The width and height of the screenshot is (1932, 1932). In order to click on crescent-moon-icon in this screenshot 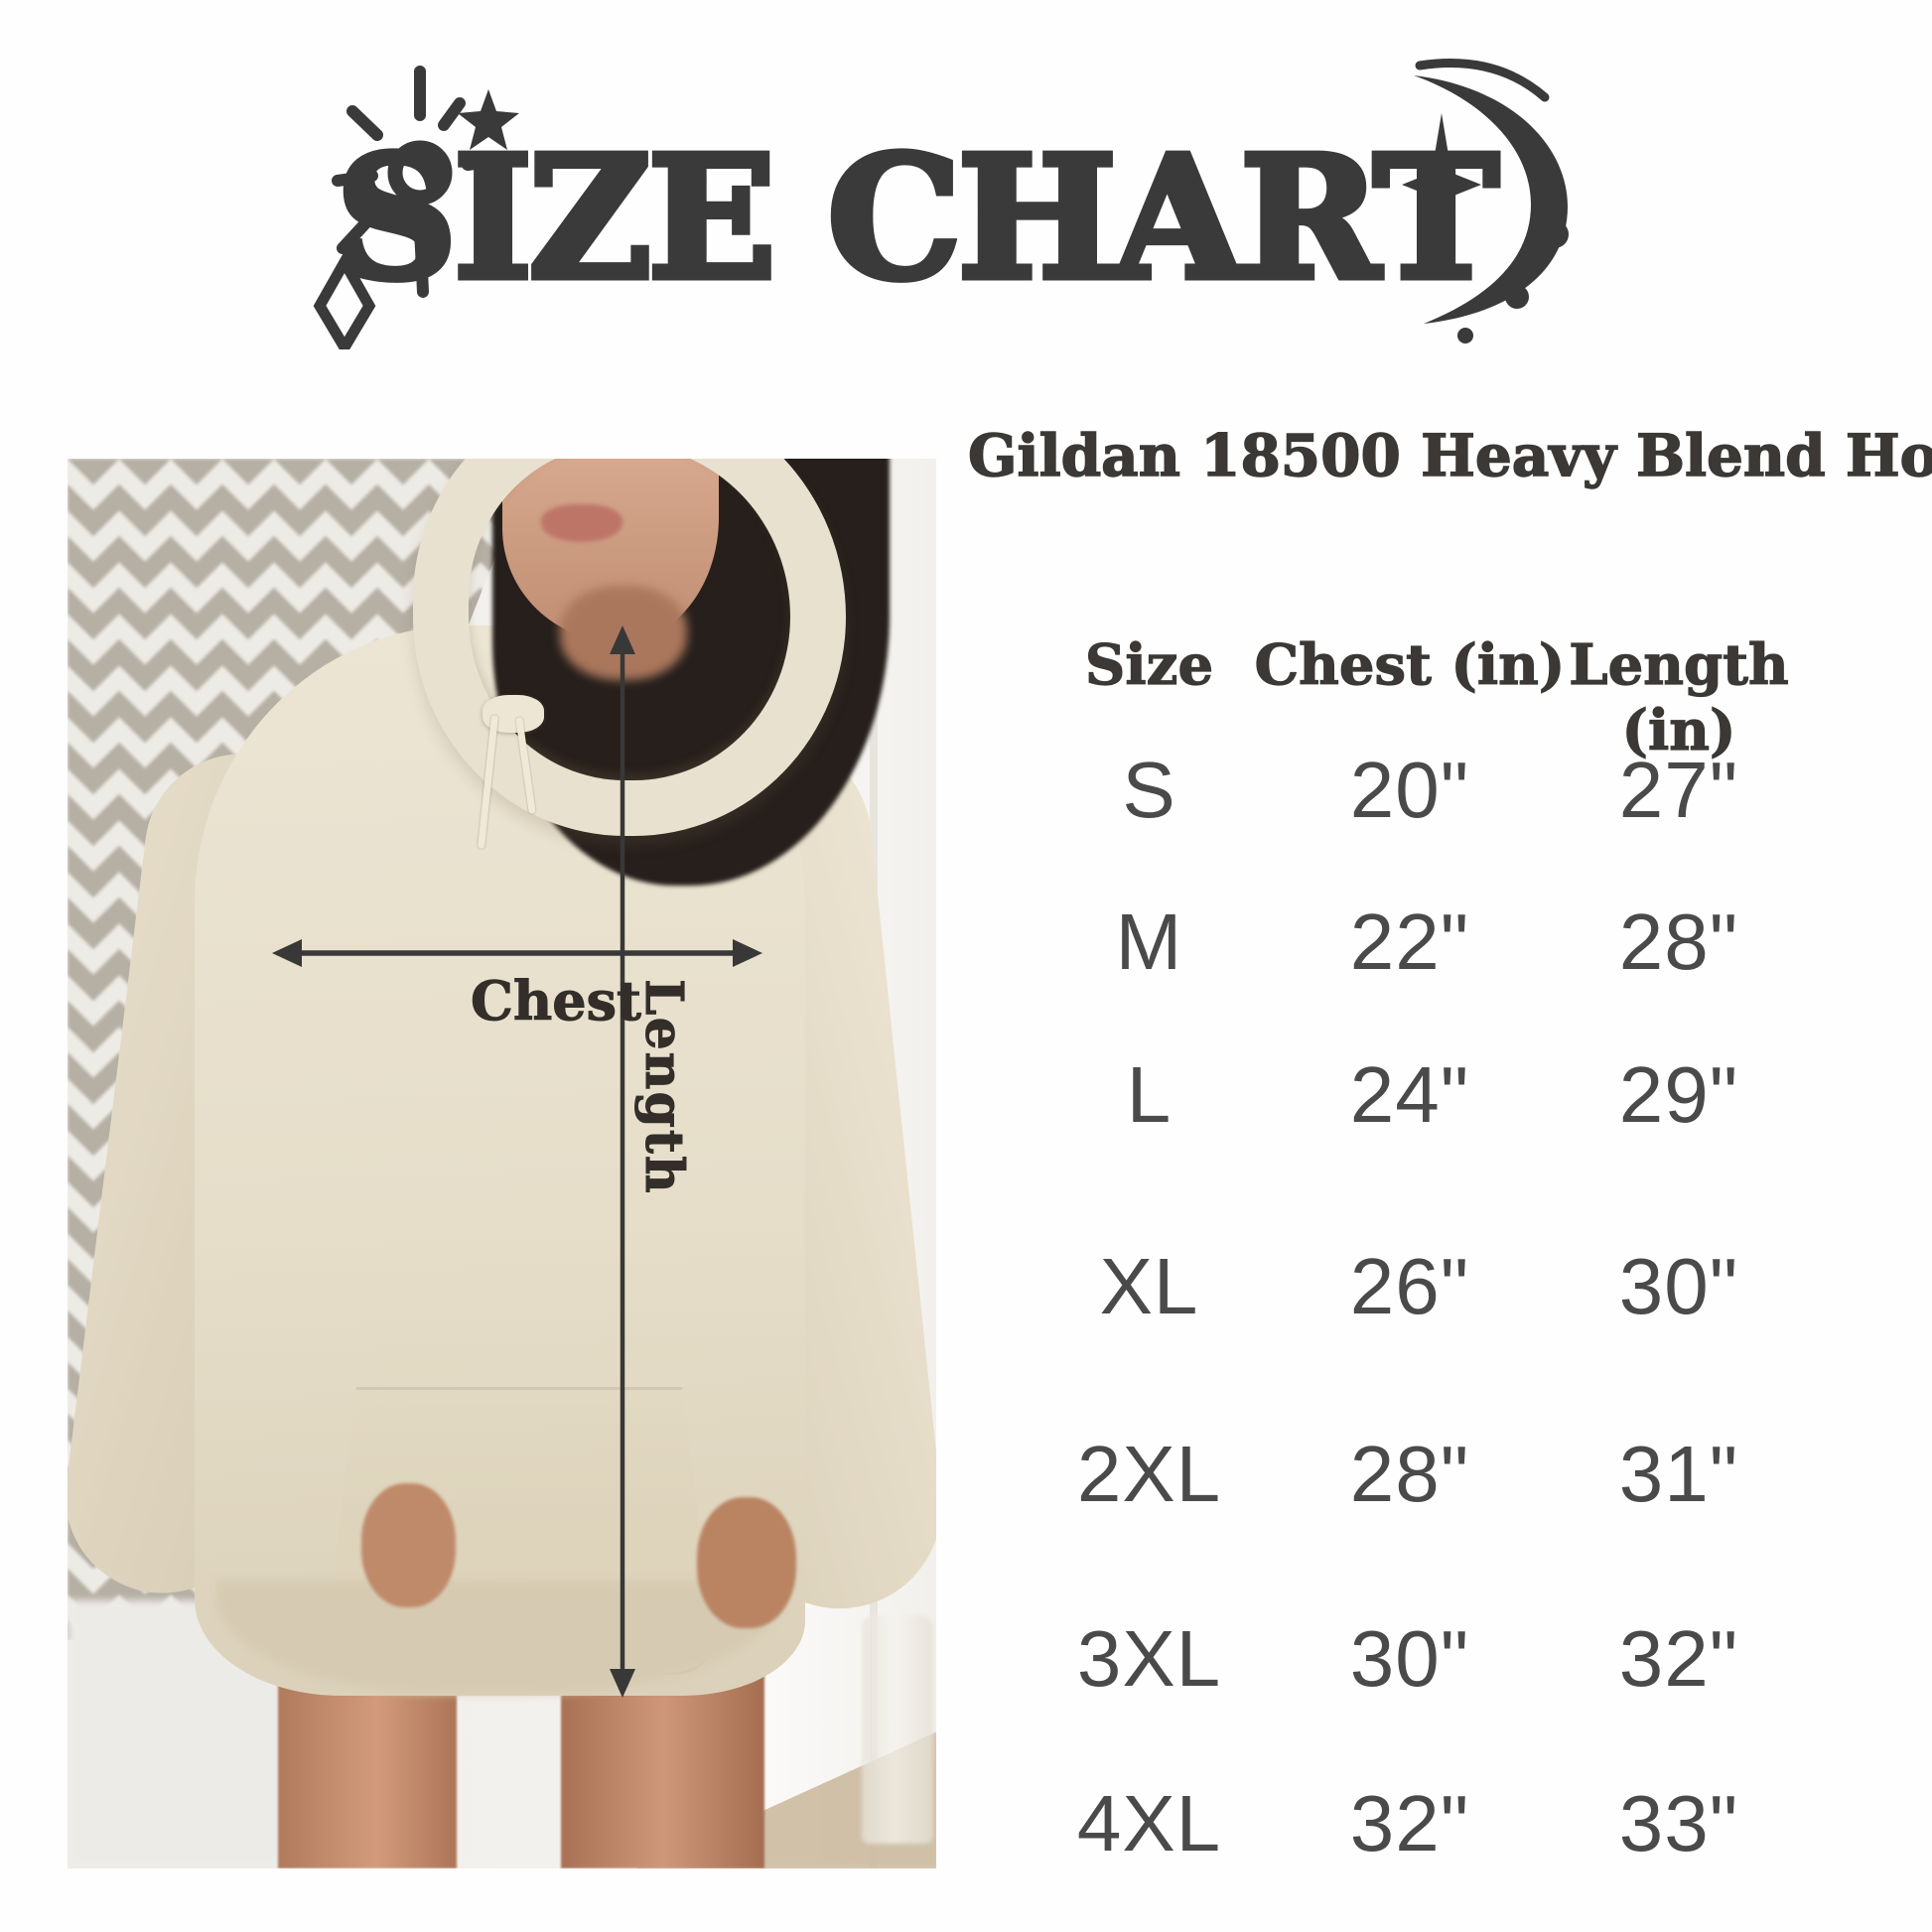, I will do `click(1486, 202)`.